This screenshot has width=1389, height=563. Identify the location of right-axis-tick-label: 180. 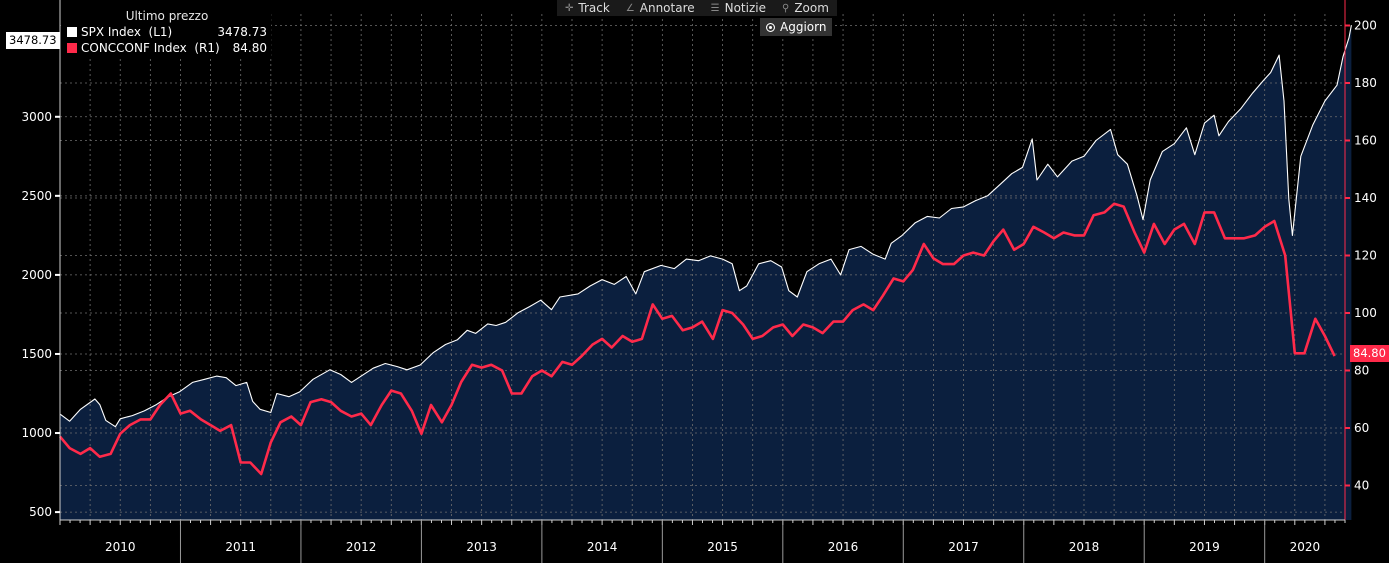
(1365, 83).